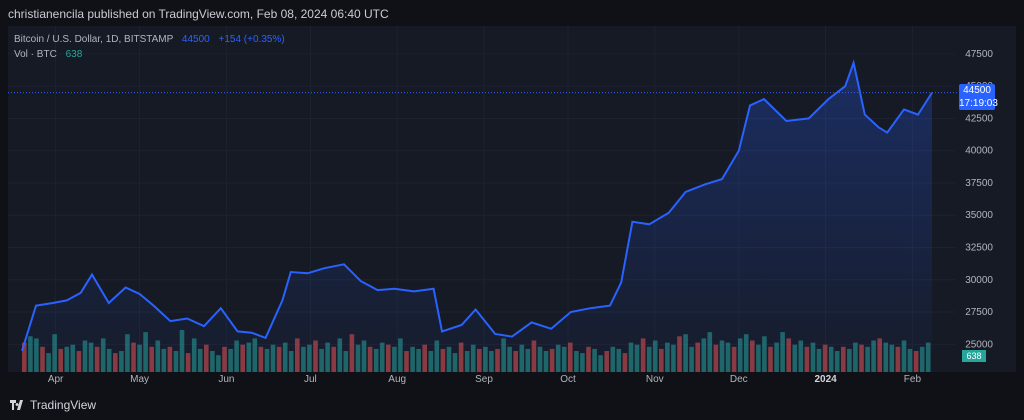  Describe the element at coordinates (512, 404) in the screenshot. I see `footer: TradingView` at that location.